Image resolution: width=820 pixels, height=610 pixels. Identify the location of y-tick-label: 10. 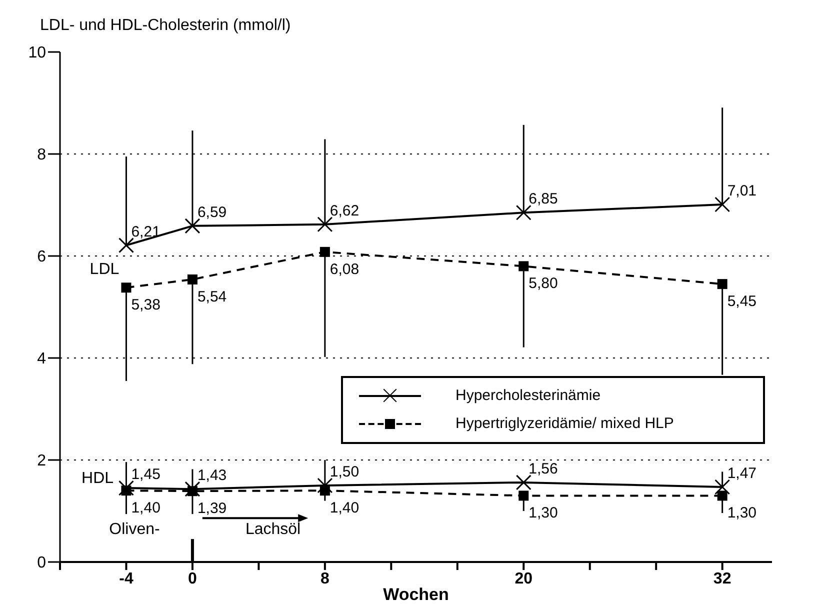
(37, 53).